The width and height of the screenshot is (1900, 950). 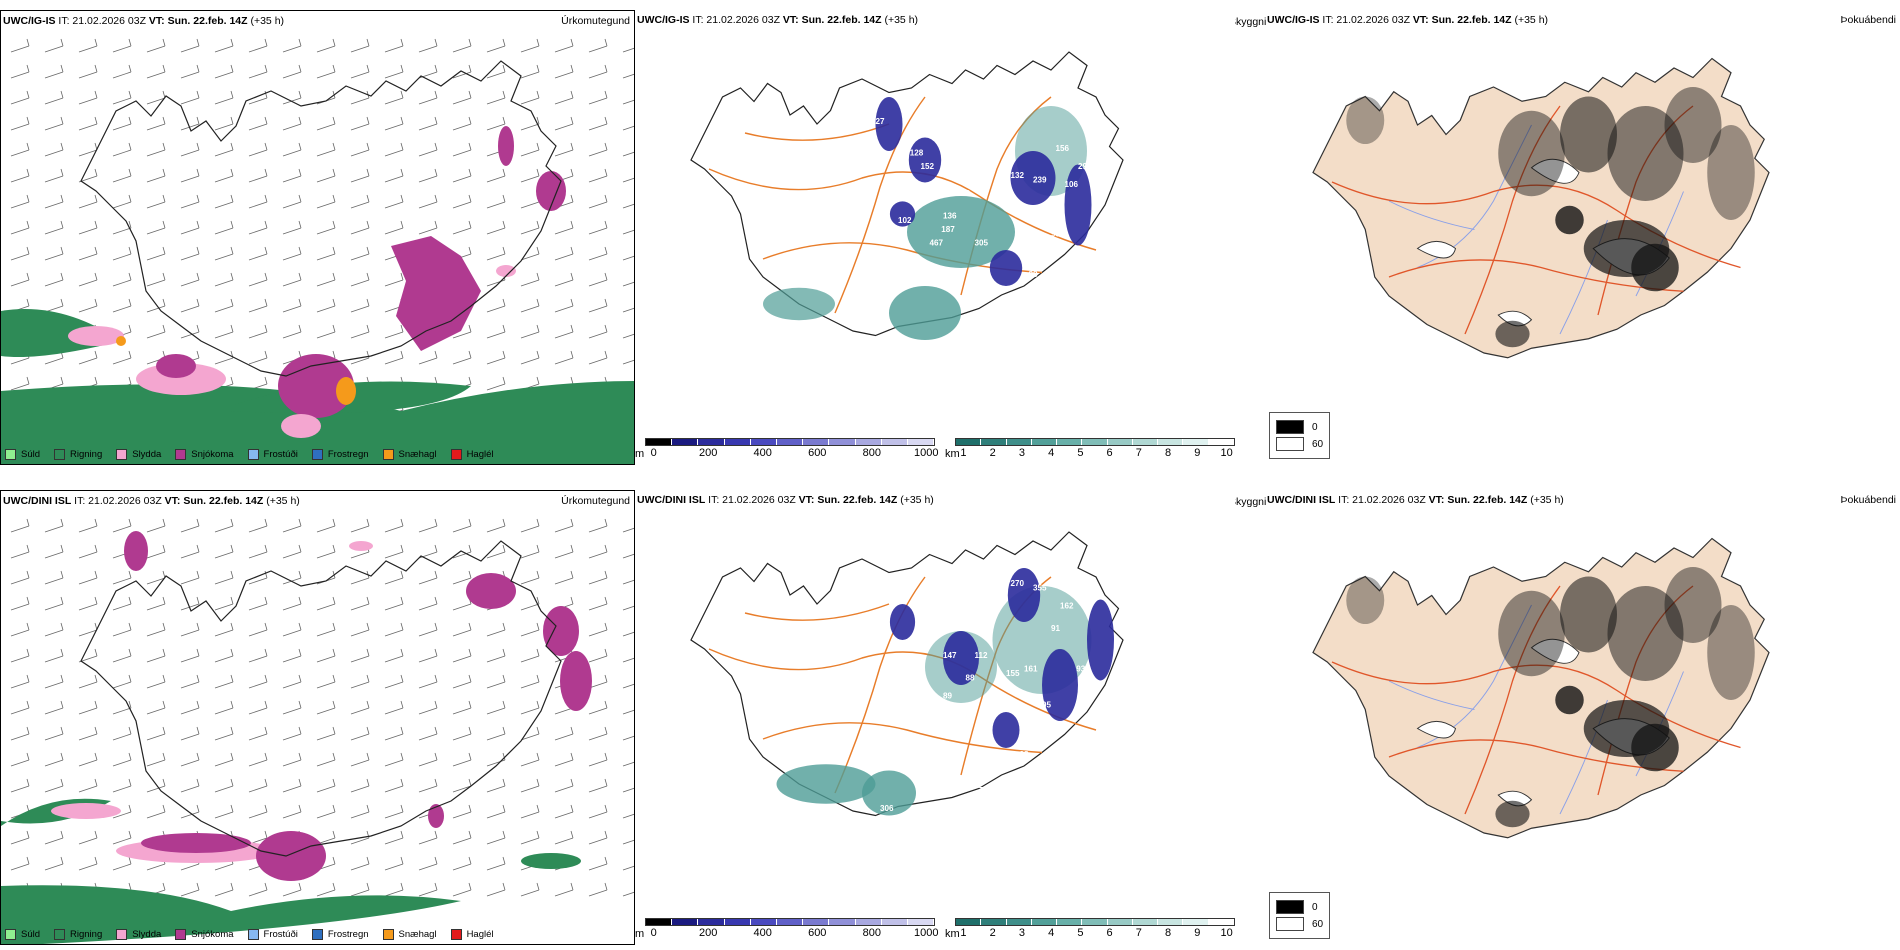 I want to click on panel-title: Úrkomutegund, so click(x=595, y=501).